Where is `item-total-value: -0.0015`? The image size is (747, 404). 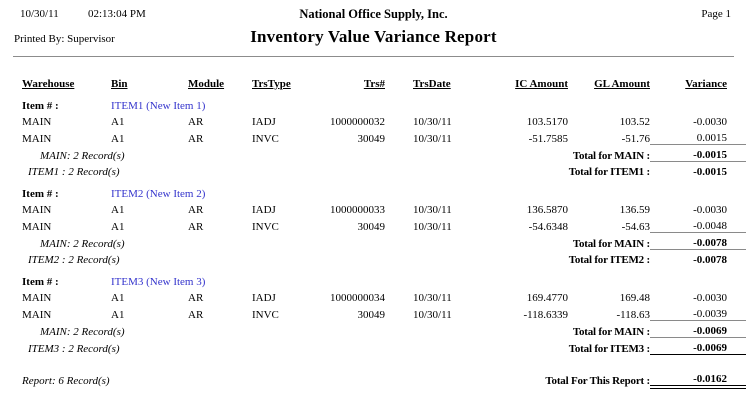
item-total-value: -0.0015 is located at coordinates (698, 169).